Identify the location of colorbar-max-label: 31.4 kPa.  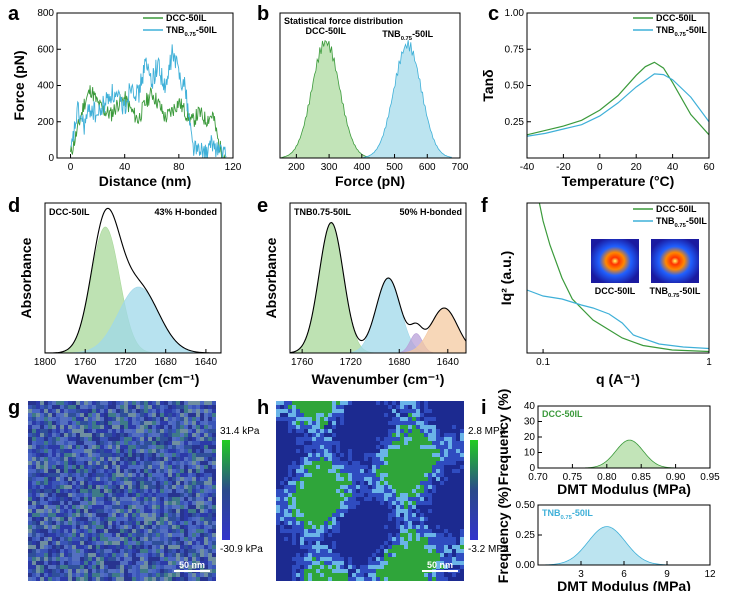
(240, 431).